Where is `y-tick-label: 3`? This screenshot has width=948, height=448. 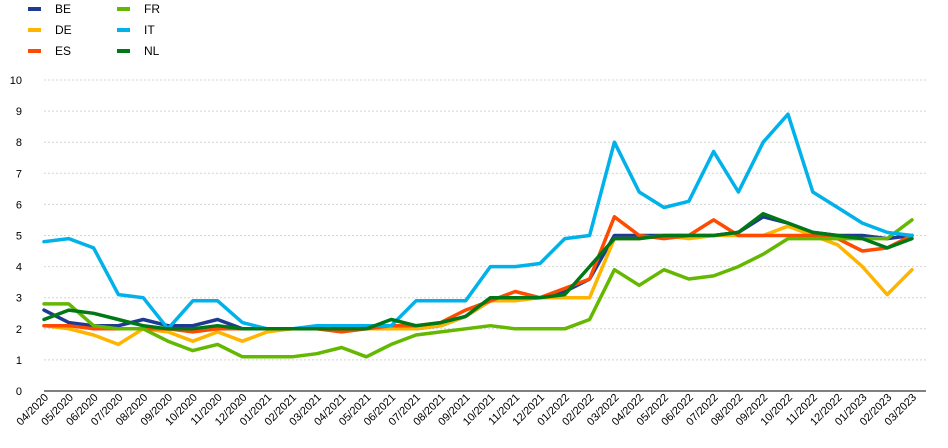
y-tick-label: 3 is located at coordinates (19, 299).